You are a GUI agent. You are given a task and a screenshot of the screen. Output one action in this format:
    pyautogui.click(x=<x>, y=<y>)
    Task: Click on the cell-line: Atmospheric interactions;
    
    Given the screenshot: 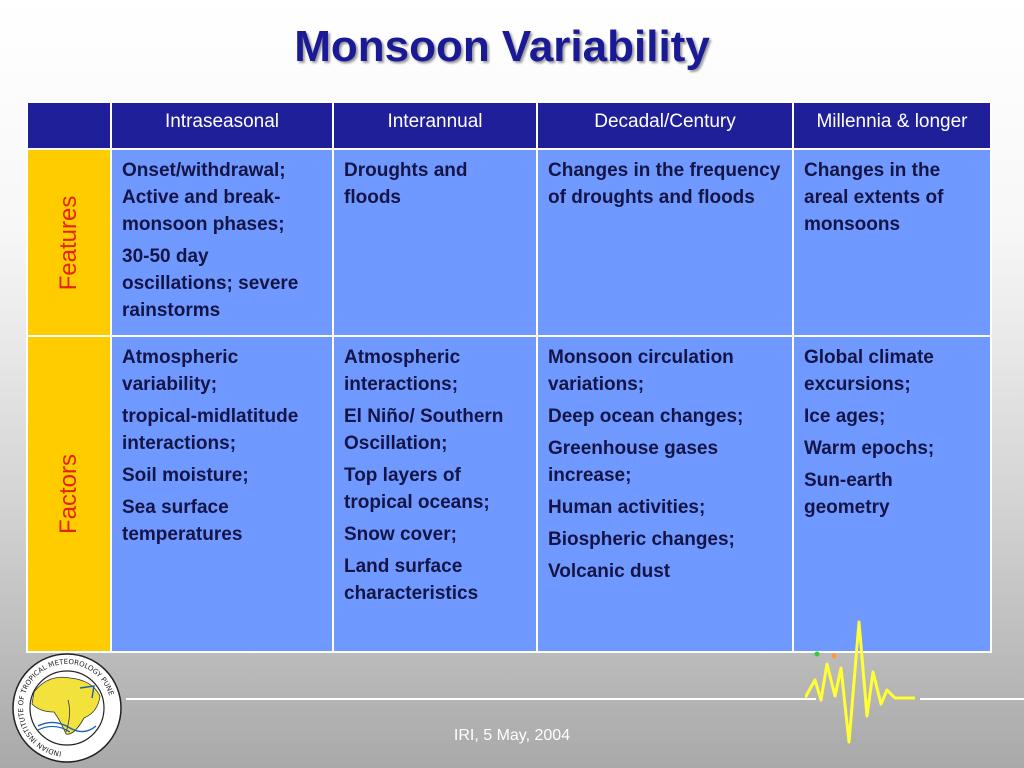 What is the action you would take?
    pyautogui.click(x=402, y=371)
    